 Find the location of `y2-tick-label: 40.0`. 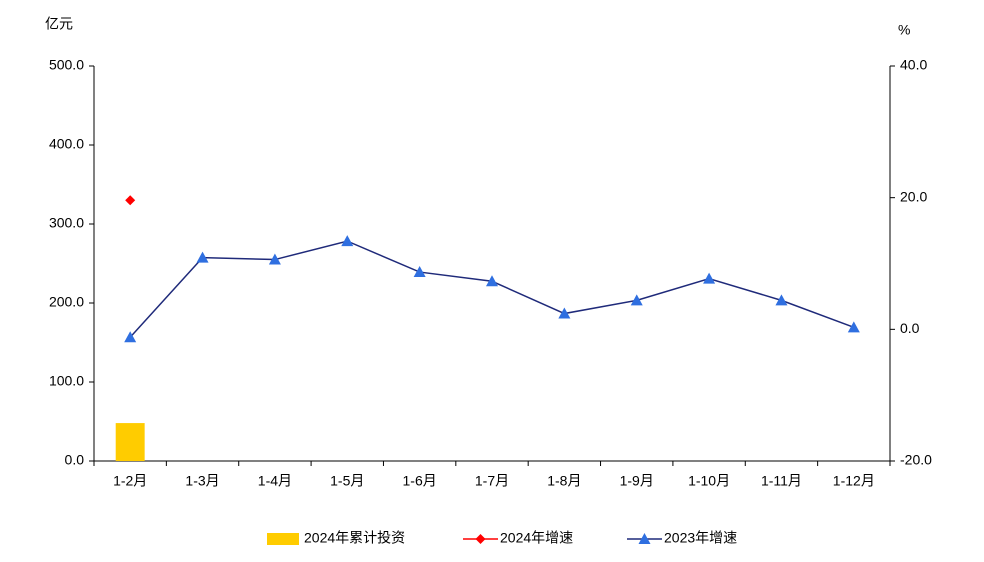

y2-tick-label: 40.0 is located at coordinates (913, 65).